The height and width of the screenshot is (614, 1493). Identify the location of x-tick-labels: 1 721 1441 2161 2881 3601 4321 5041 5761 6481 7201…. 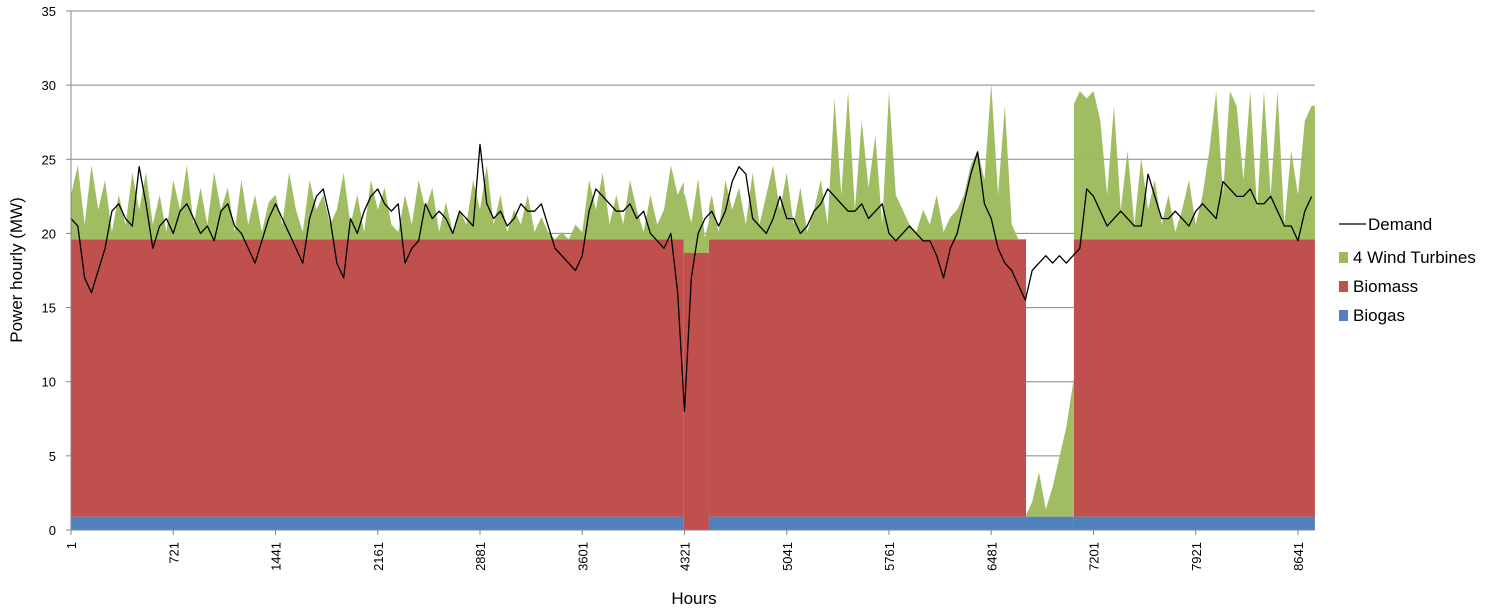
(685, 556).